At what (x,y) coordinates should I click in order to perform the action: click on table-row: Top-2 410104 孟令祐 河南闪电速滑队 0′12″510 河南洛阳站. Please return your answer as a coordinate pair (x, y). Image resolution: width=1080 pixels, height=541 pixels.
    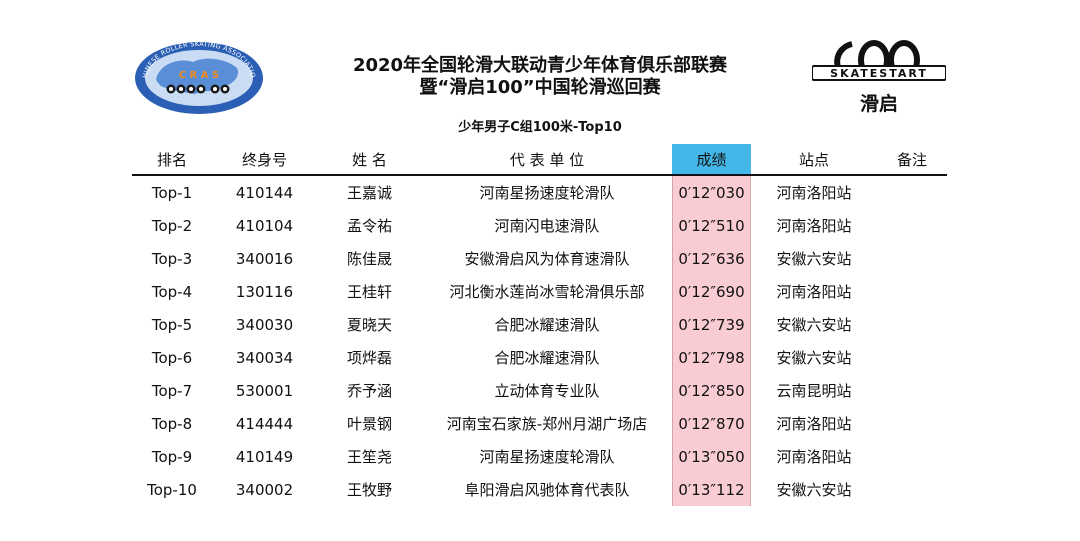
    Looking at the image, I should click on (539, 225).